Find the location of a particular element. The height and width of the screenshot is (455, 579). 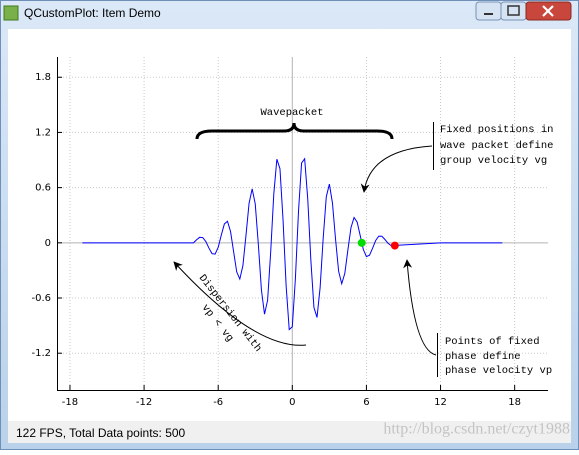

status-text: 122 FPS, Total Data points: 500 is located at coordinates (101, 433).